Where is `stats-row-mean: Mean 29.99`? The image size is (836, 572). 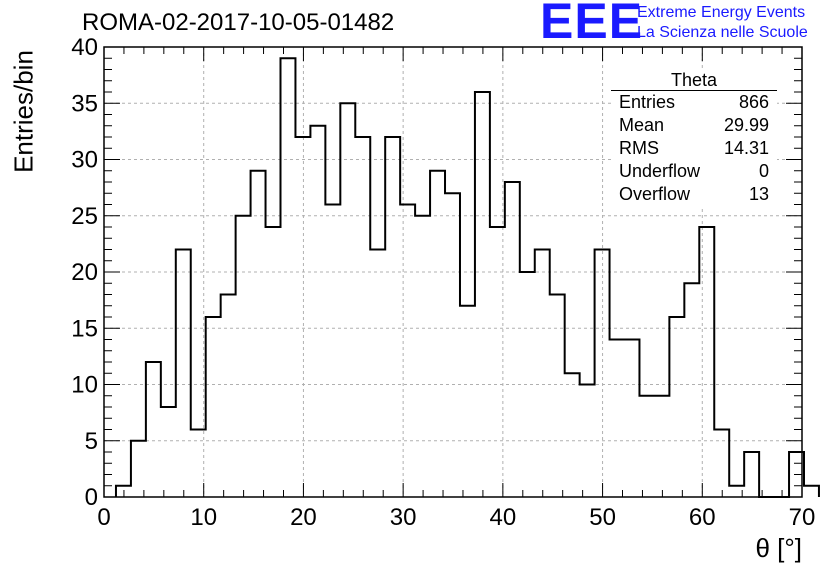 stats-row-mean: Mean 29.99 is located at coordinates (694, 125).